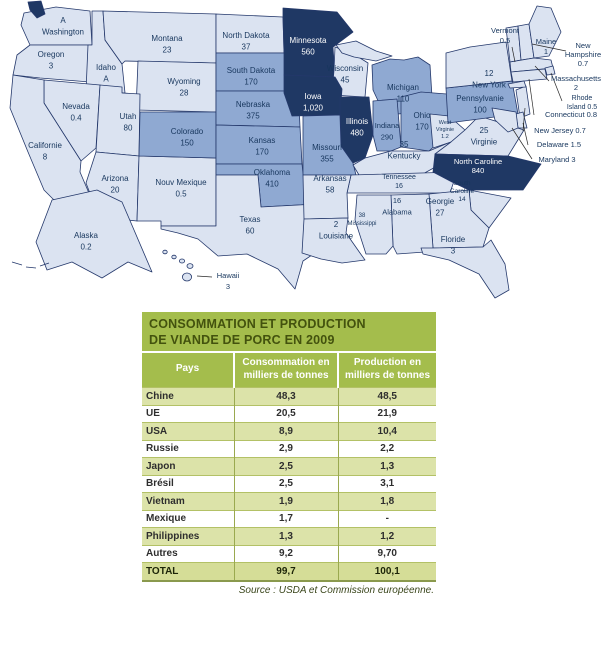 The width and height of the screenshot is (610, 649). I want to click on hawaii-islands, so click(178, 265).